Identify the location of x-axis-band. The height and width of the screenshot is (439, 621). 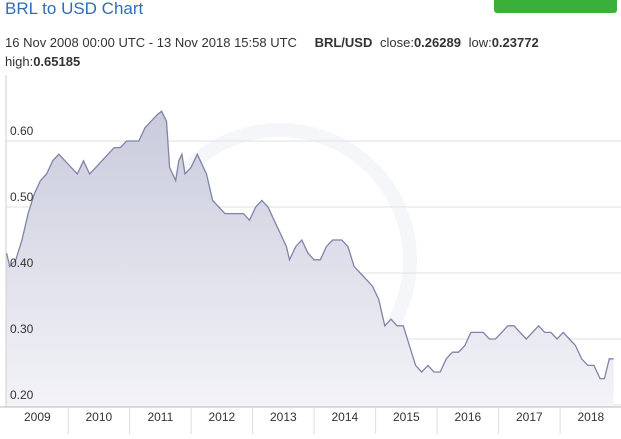
(310, 420).